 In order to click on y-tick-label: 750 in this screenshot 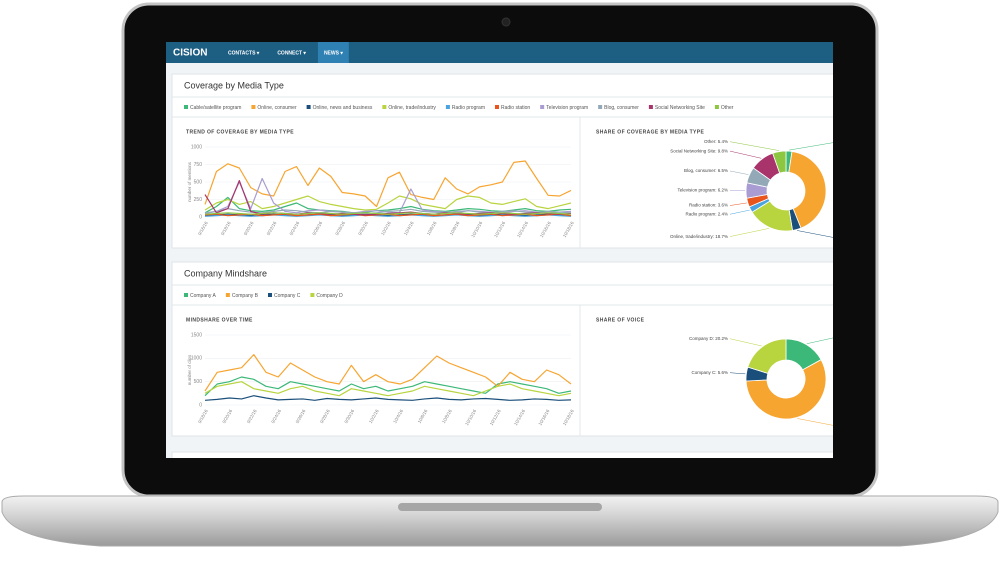, I will do `click(198, 165)`.